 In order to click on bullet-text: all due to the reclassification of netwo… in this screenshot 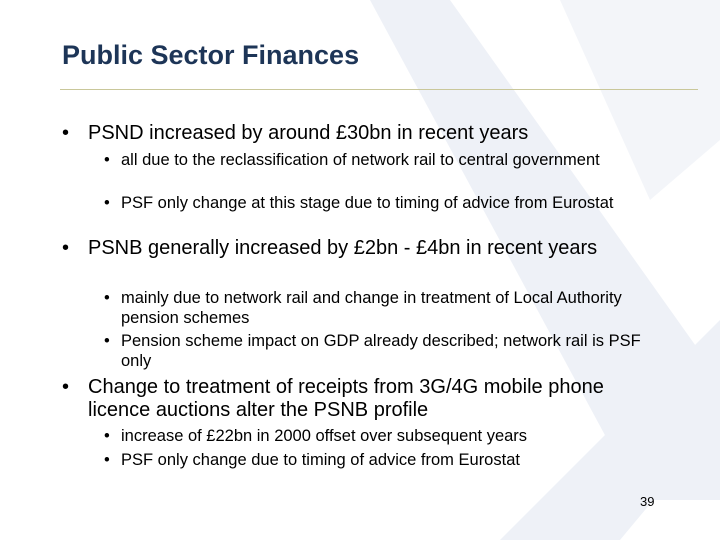, I will do `click(360, 160)`.